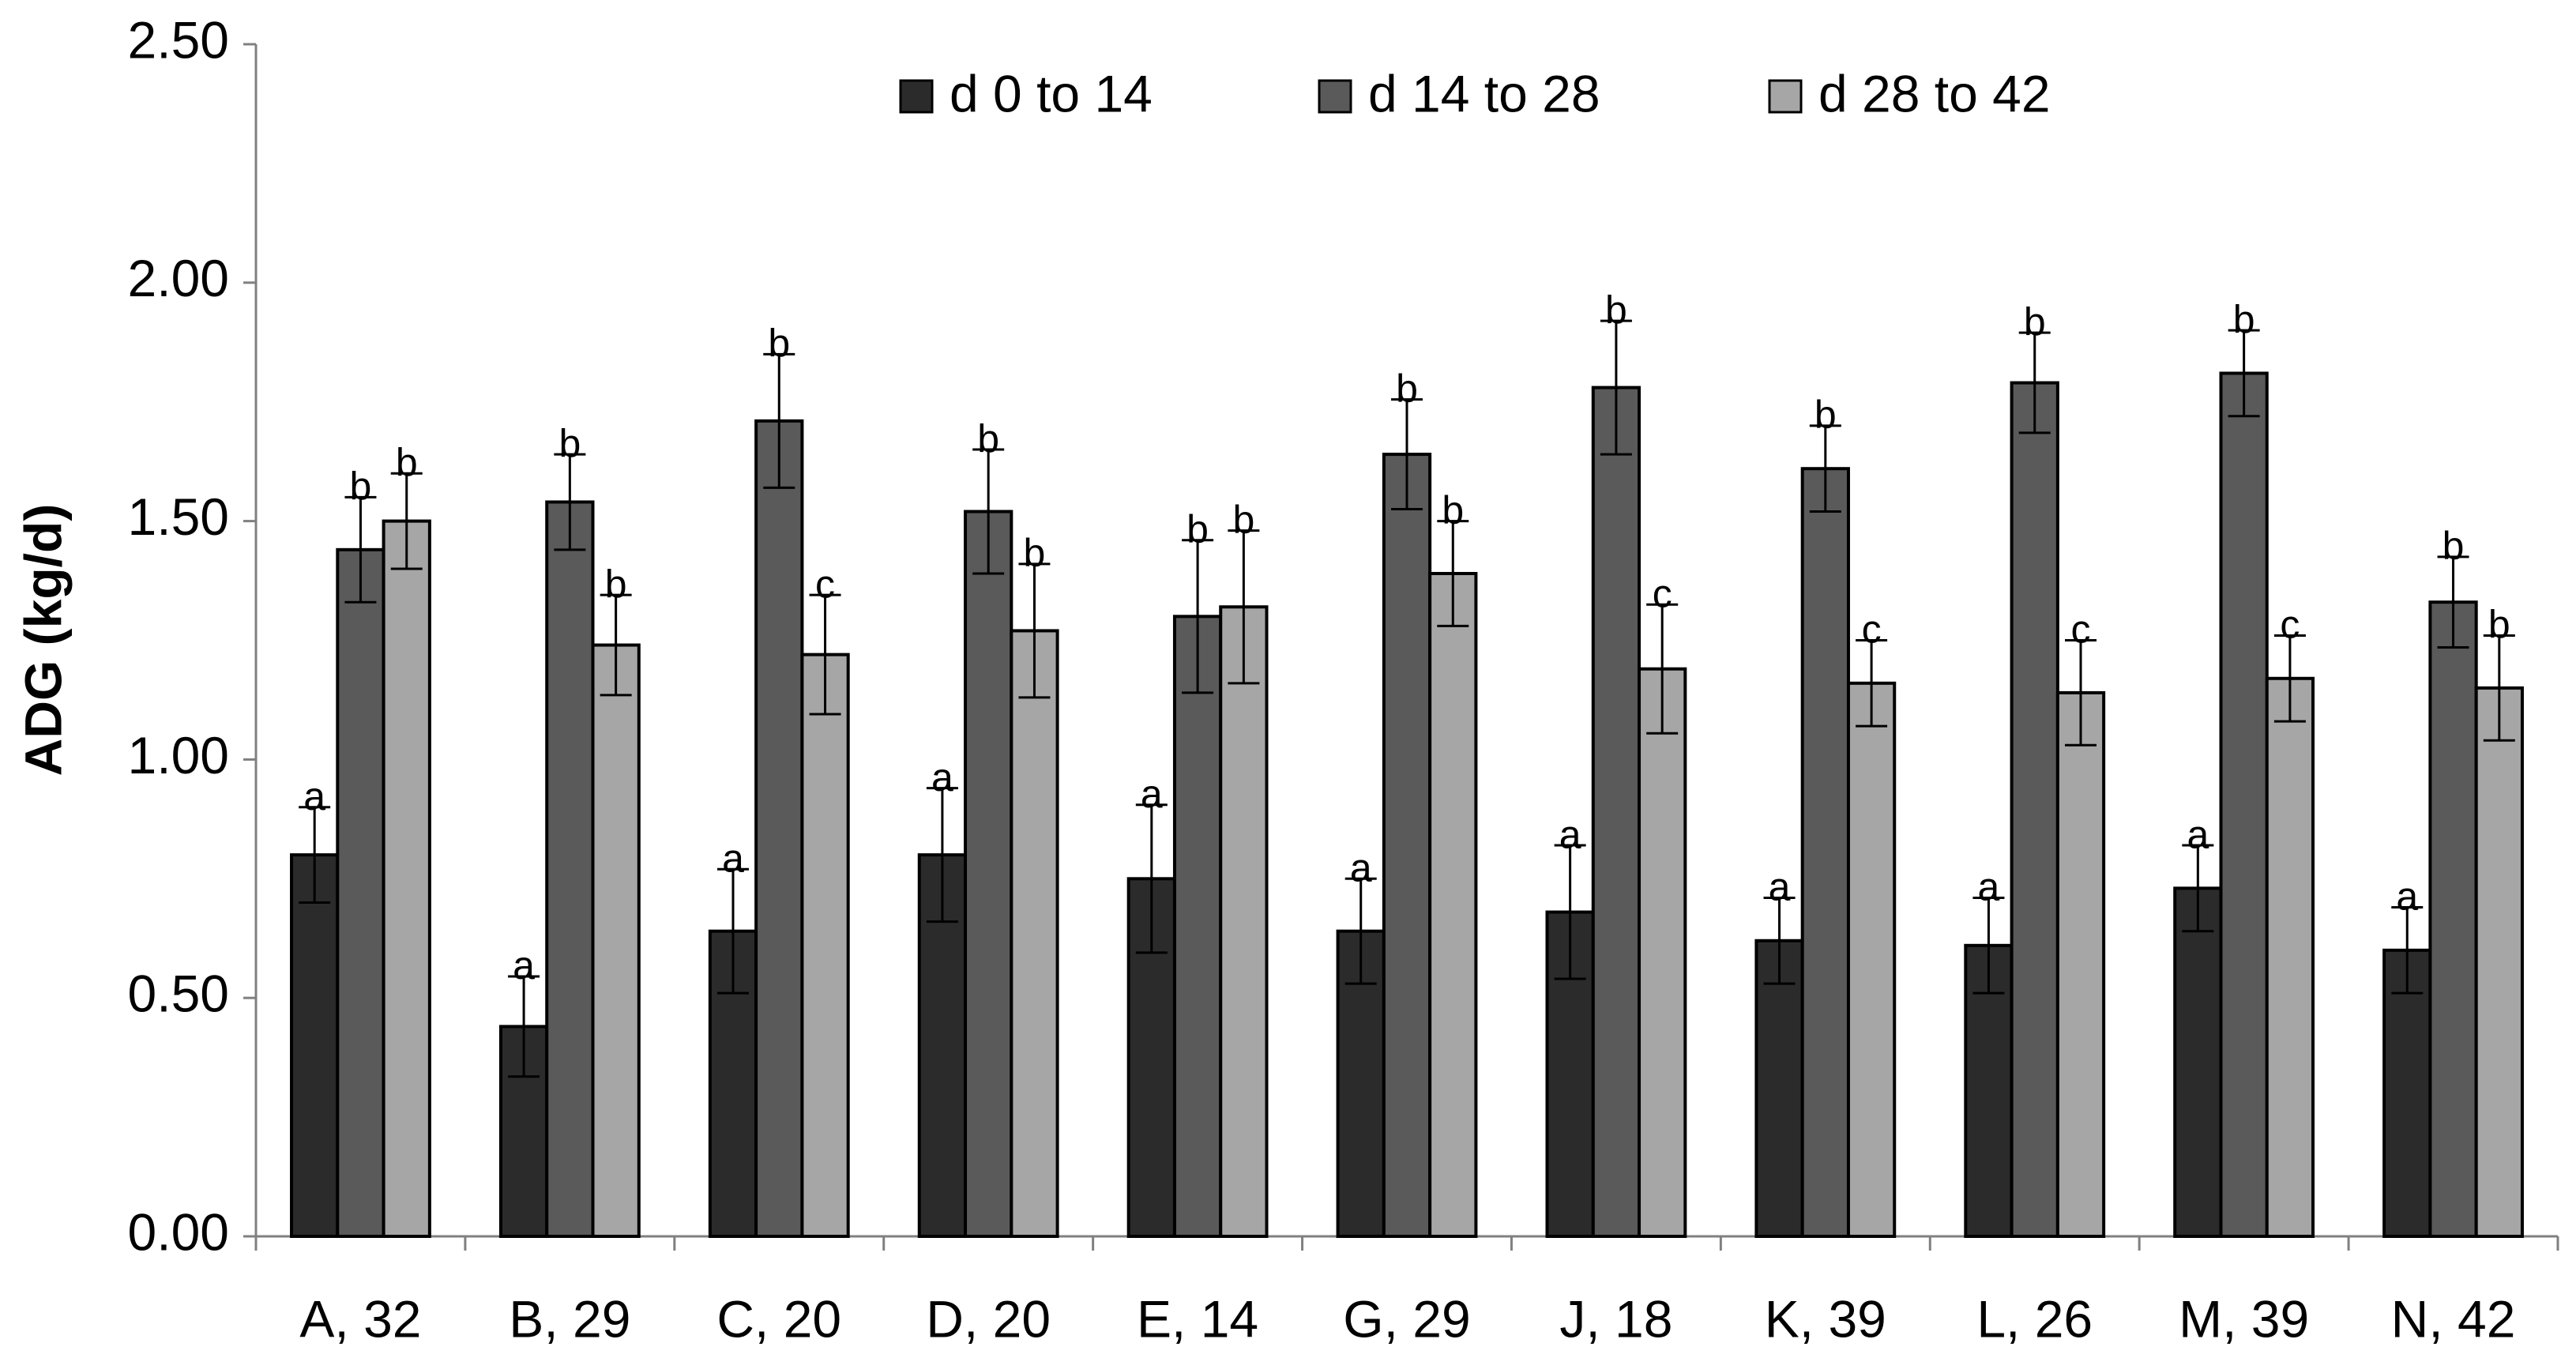  I want to click on x-tick-label: A, 32, so click(360, 1318).